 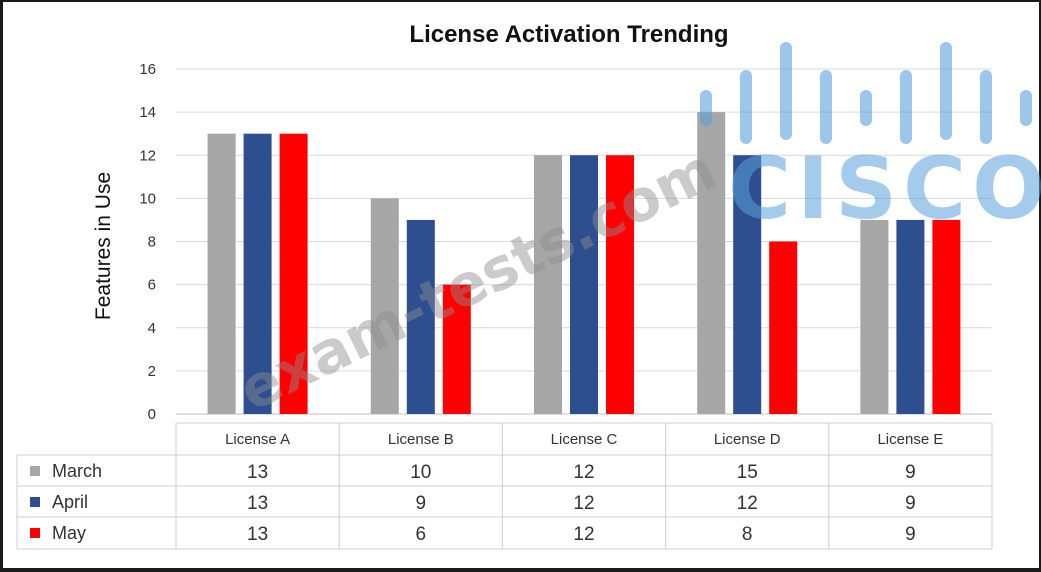 What do you see at coordinates (584, 439) in the screenshot?
I see `category-label: License C` at bounding box center [584, 439].